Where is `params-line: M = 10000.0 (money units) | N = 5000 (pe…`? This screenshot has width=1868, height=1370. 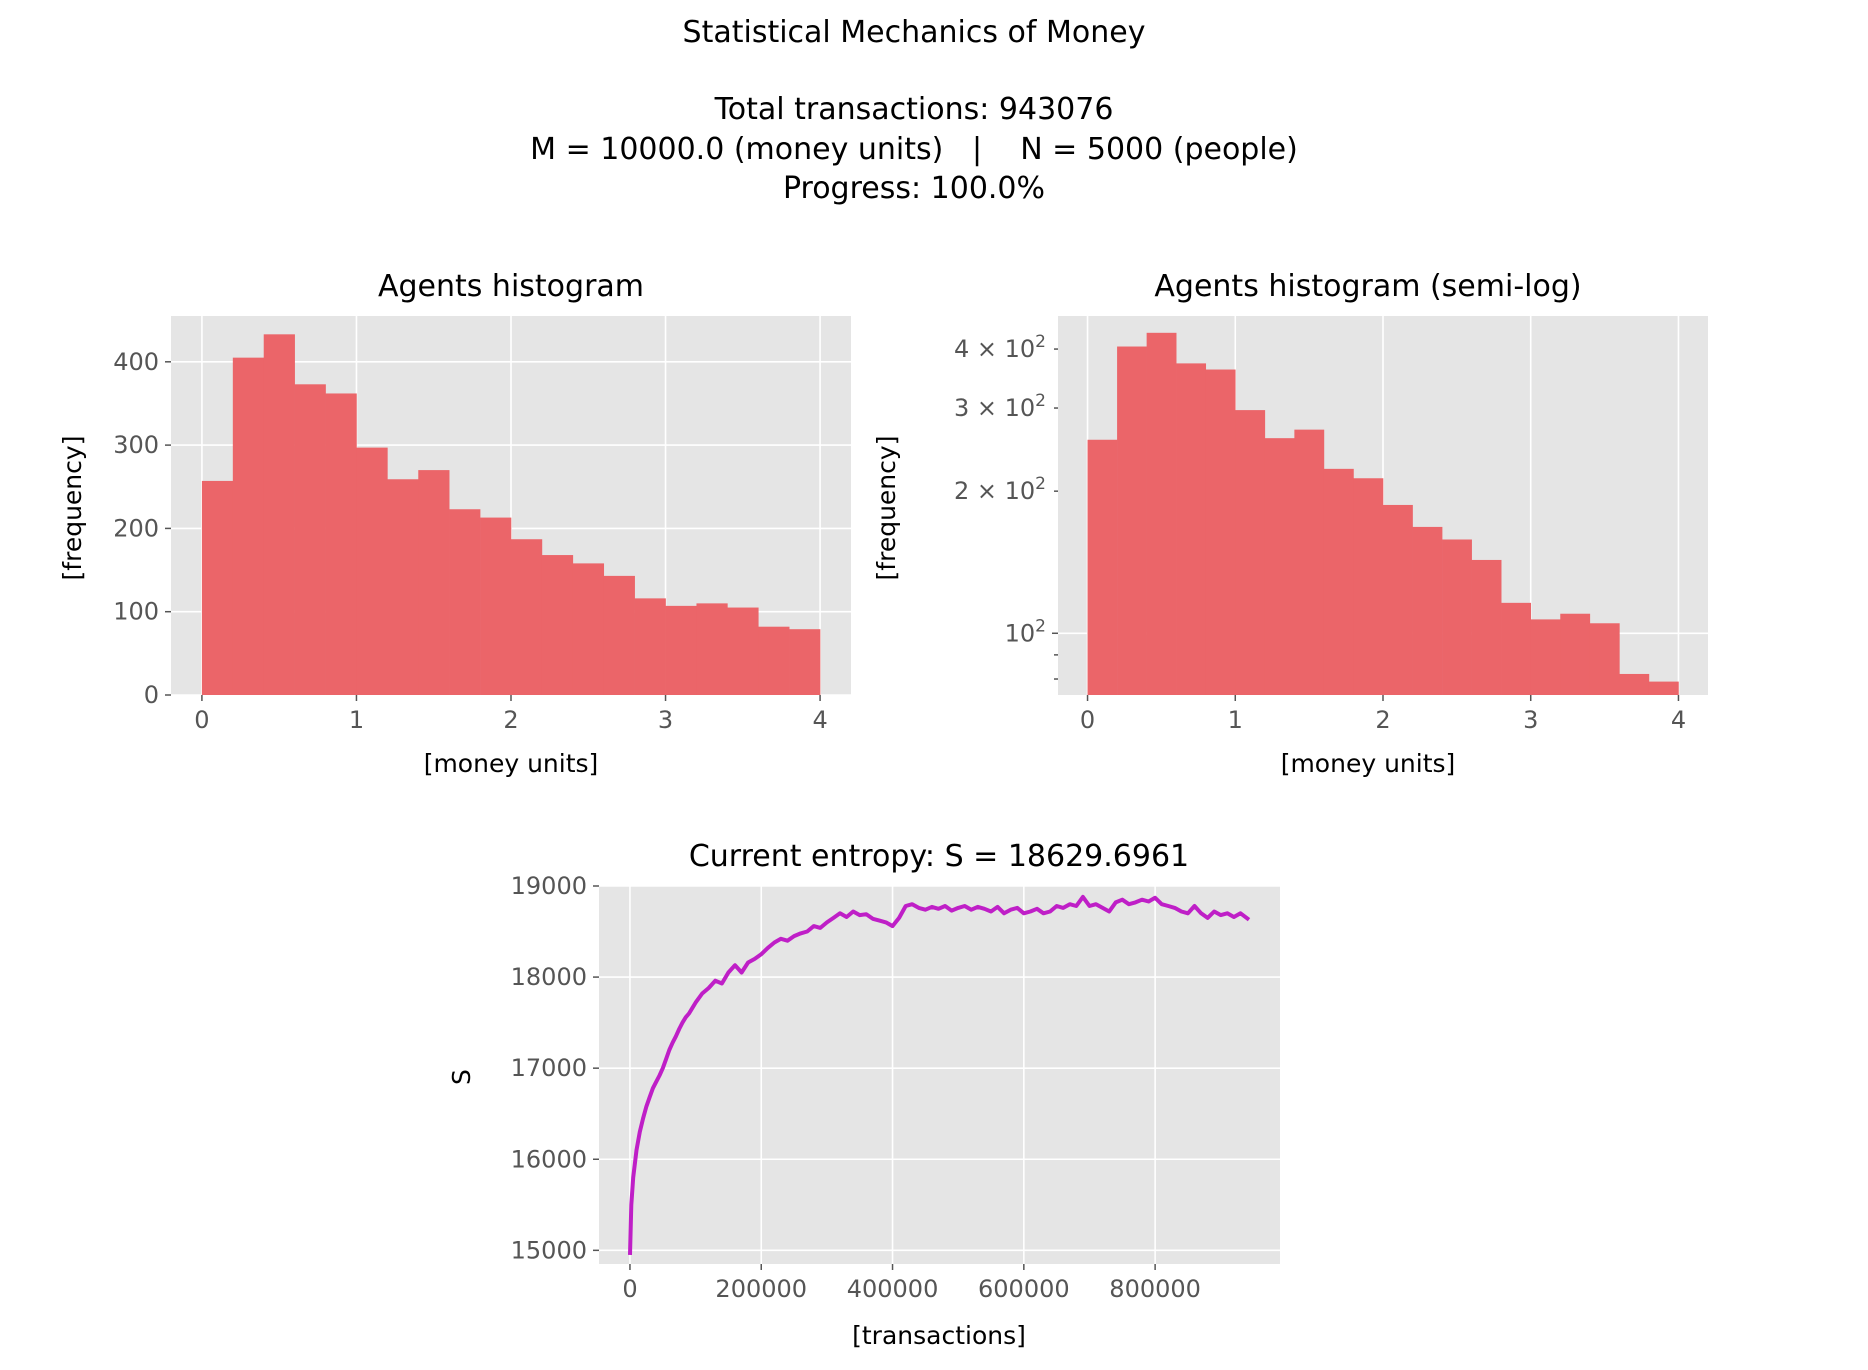
params-line: M = 10000.0 (money units) | N = 5000 (pe… is located at coordinates (914, 149).